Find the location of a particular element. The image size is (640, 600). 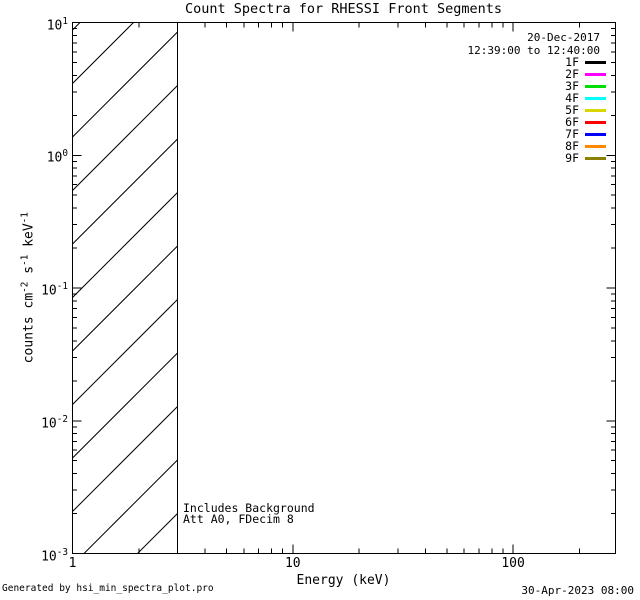

observation-time-range: 12:39:00 to 12:40:00 is located at coordinates (533, 50).